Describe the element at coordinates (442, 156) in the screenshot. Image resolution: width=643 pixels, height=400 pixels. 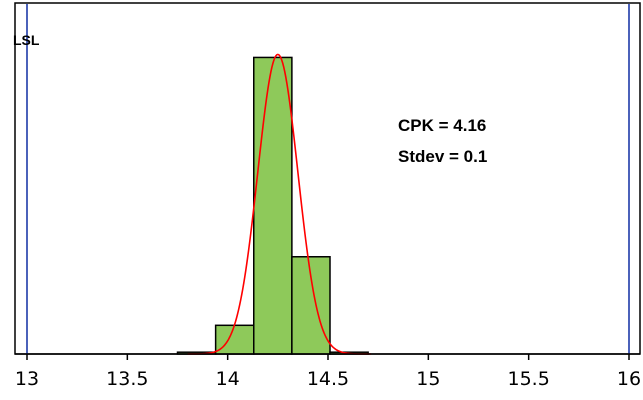
I see `stdev-annotation: Stdev = 0.1` at that location.